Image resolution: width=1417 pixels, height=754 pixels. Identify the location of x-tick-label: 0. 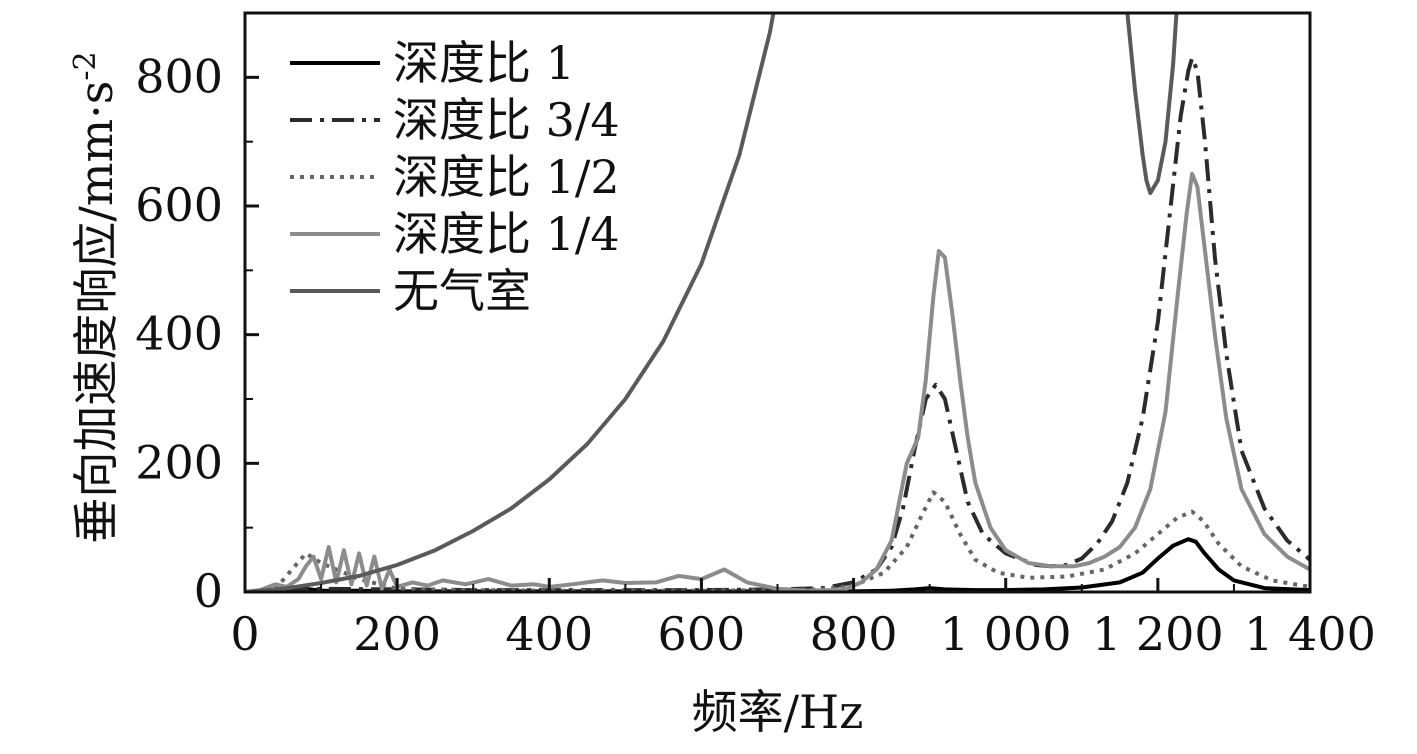
(244, 634).